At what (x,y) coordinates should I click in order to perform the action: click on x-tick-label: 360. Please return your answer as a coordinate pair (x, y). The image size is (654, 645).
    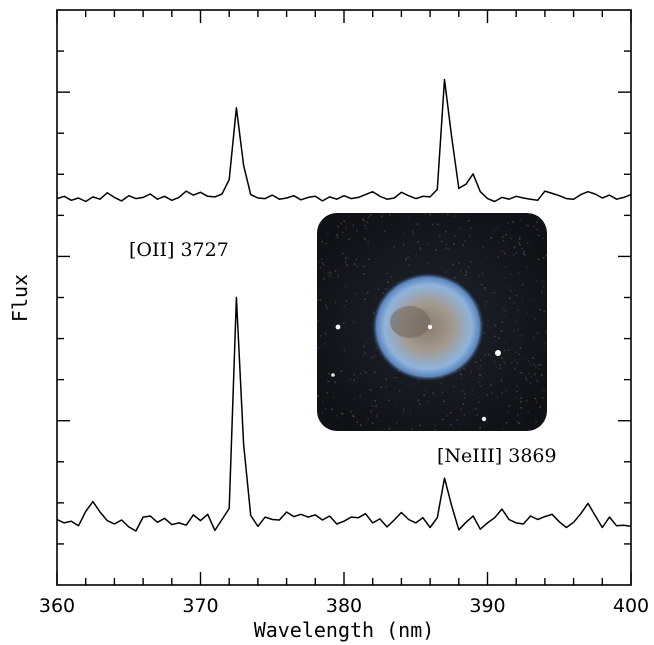
    Looking at the image, I should click on (57, 606).